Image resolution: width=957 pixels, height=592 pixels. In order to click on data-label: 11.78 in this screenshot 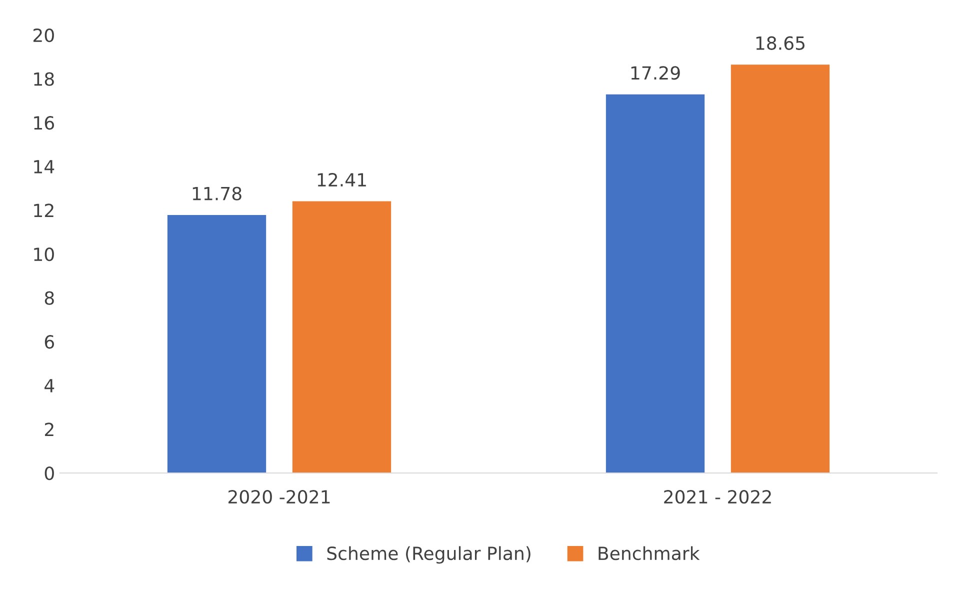, I will do `click(217, 193)`.